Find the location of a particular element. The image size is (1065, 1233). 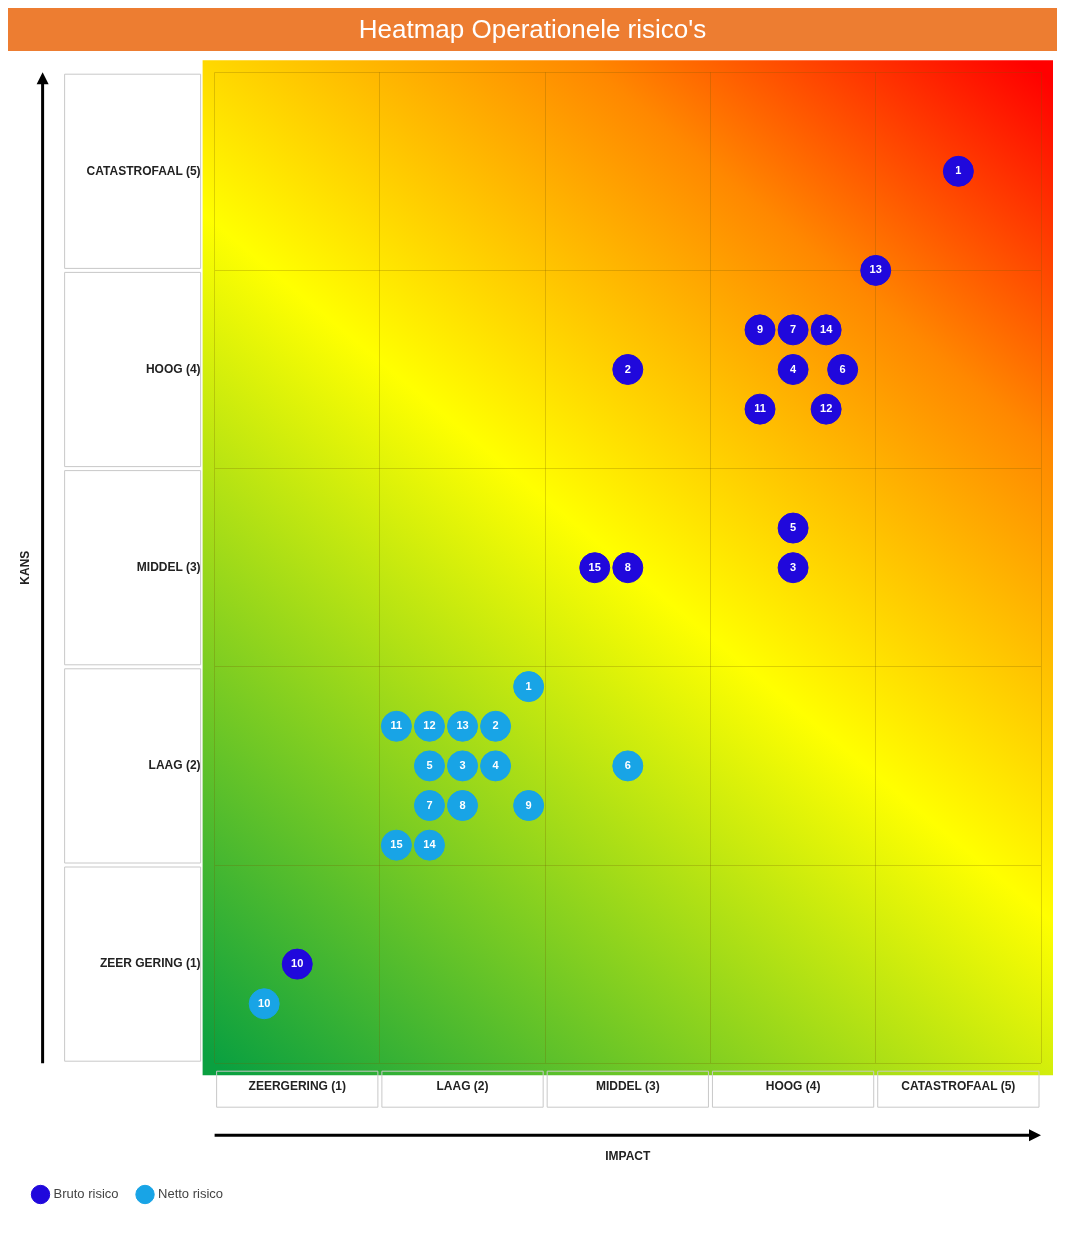

y-tick-label: CATASTROFAAL (5) is located at coordinates (143, 170).